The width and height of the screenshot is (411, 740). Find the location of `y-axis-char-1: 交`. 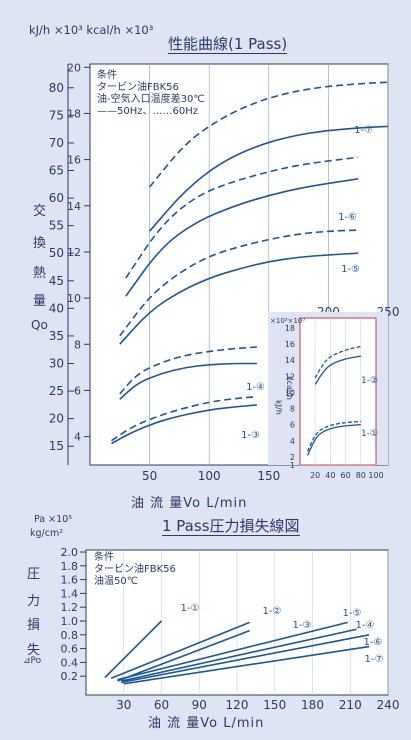

y-axis-char-1: 交 is located at coordinates (40, 211).